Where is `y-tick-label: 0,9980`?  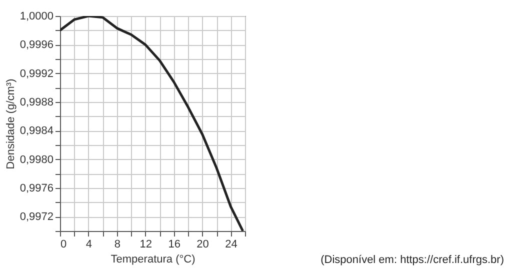 y-tick-label: 0,9980 is located at coordinates (37, 160).